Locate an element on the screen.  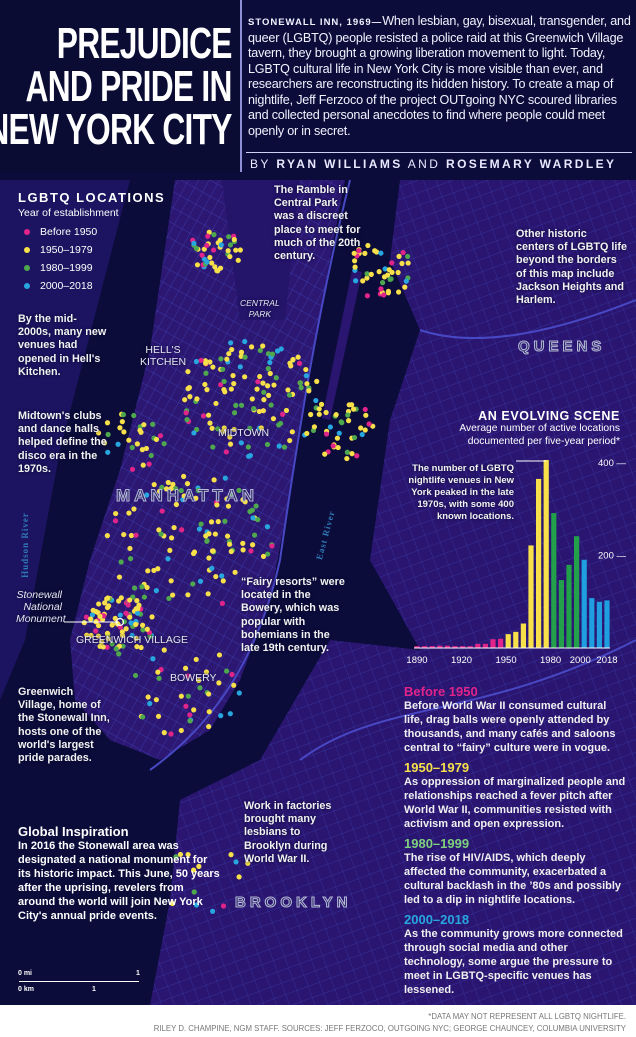
hells-kitchen-label: HELL'S KITCHEN is located at coordinates (163, 356).